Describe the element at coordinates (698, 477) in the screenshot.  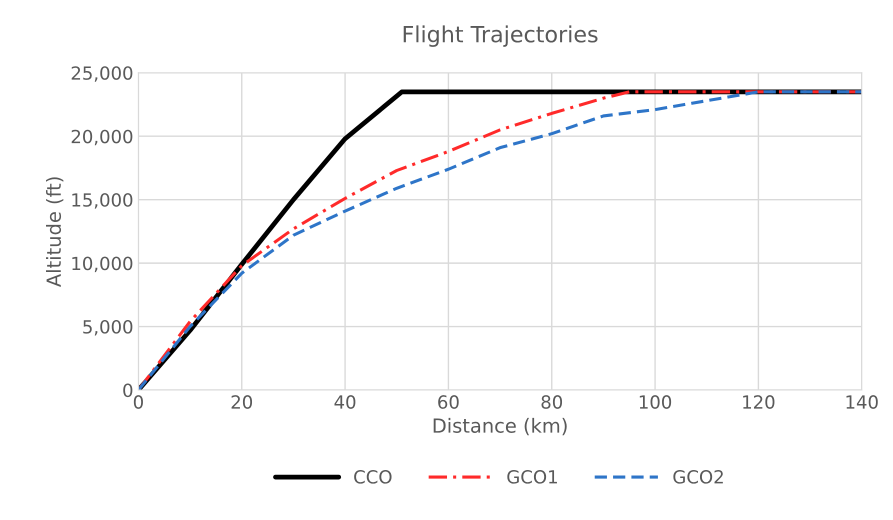
I see `legend-label: GCO2` at that location.